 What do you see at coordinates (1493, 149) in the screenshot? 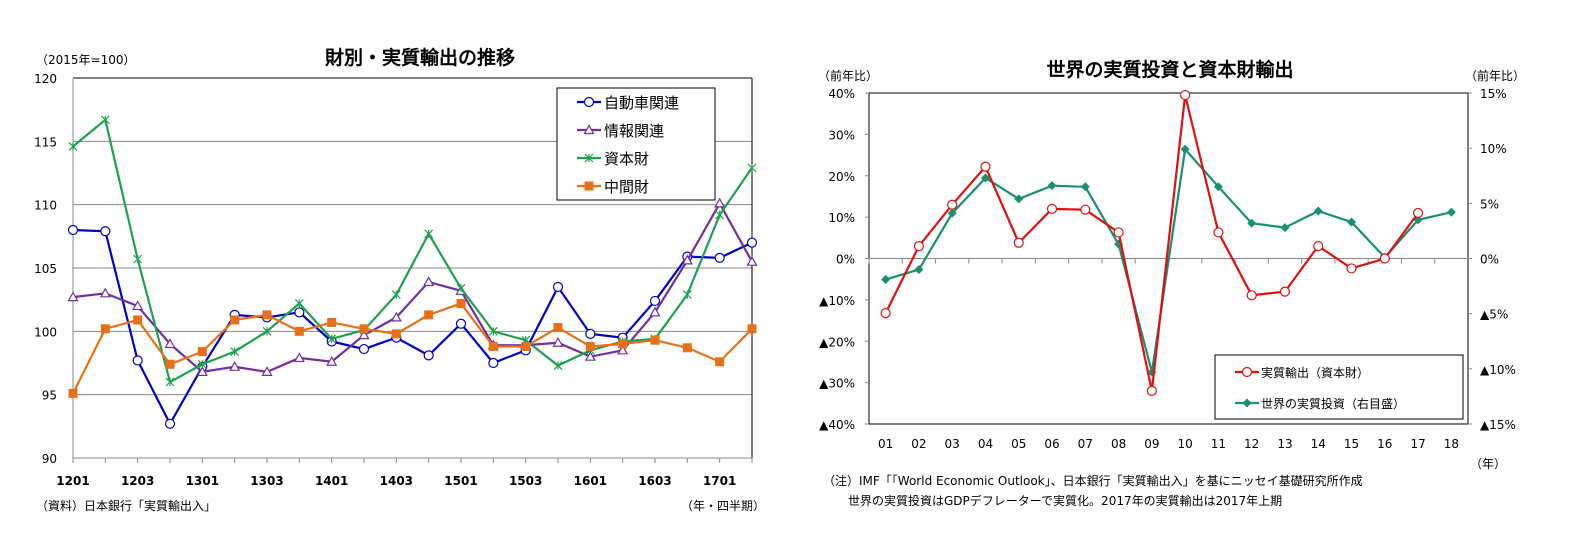
I see `y-right-tick-label: 10%` at bounding box center [1493, 149].